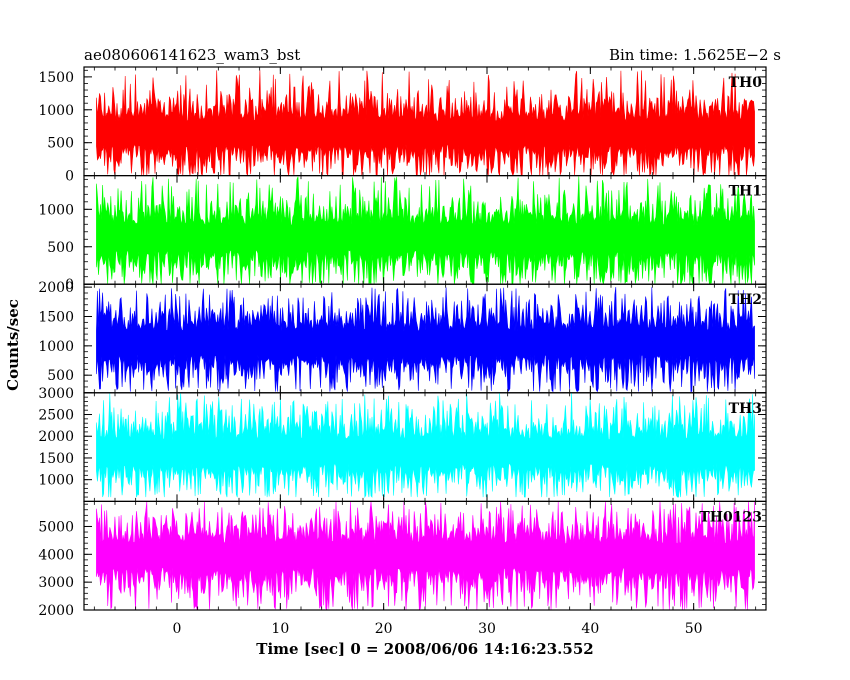  What do you see at coordinates (695, 55) in the screenshot?
I see `chart-title-right: Bin time: 1.5625E−2 s` at bounding box center [695, 55].